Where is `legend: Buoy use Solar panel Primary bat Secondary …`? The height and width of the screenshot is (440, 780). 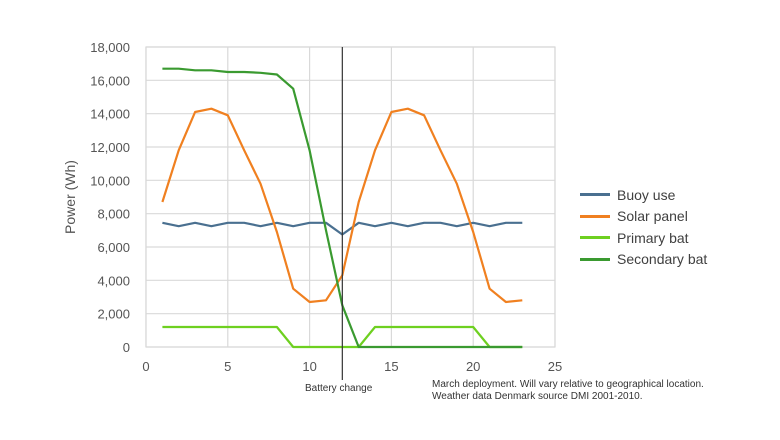 legend: Buoy use Solar panel Primary bat Secondary … is located at coordinates (643, 227).